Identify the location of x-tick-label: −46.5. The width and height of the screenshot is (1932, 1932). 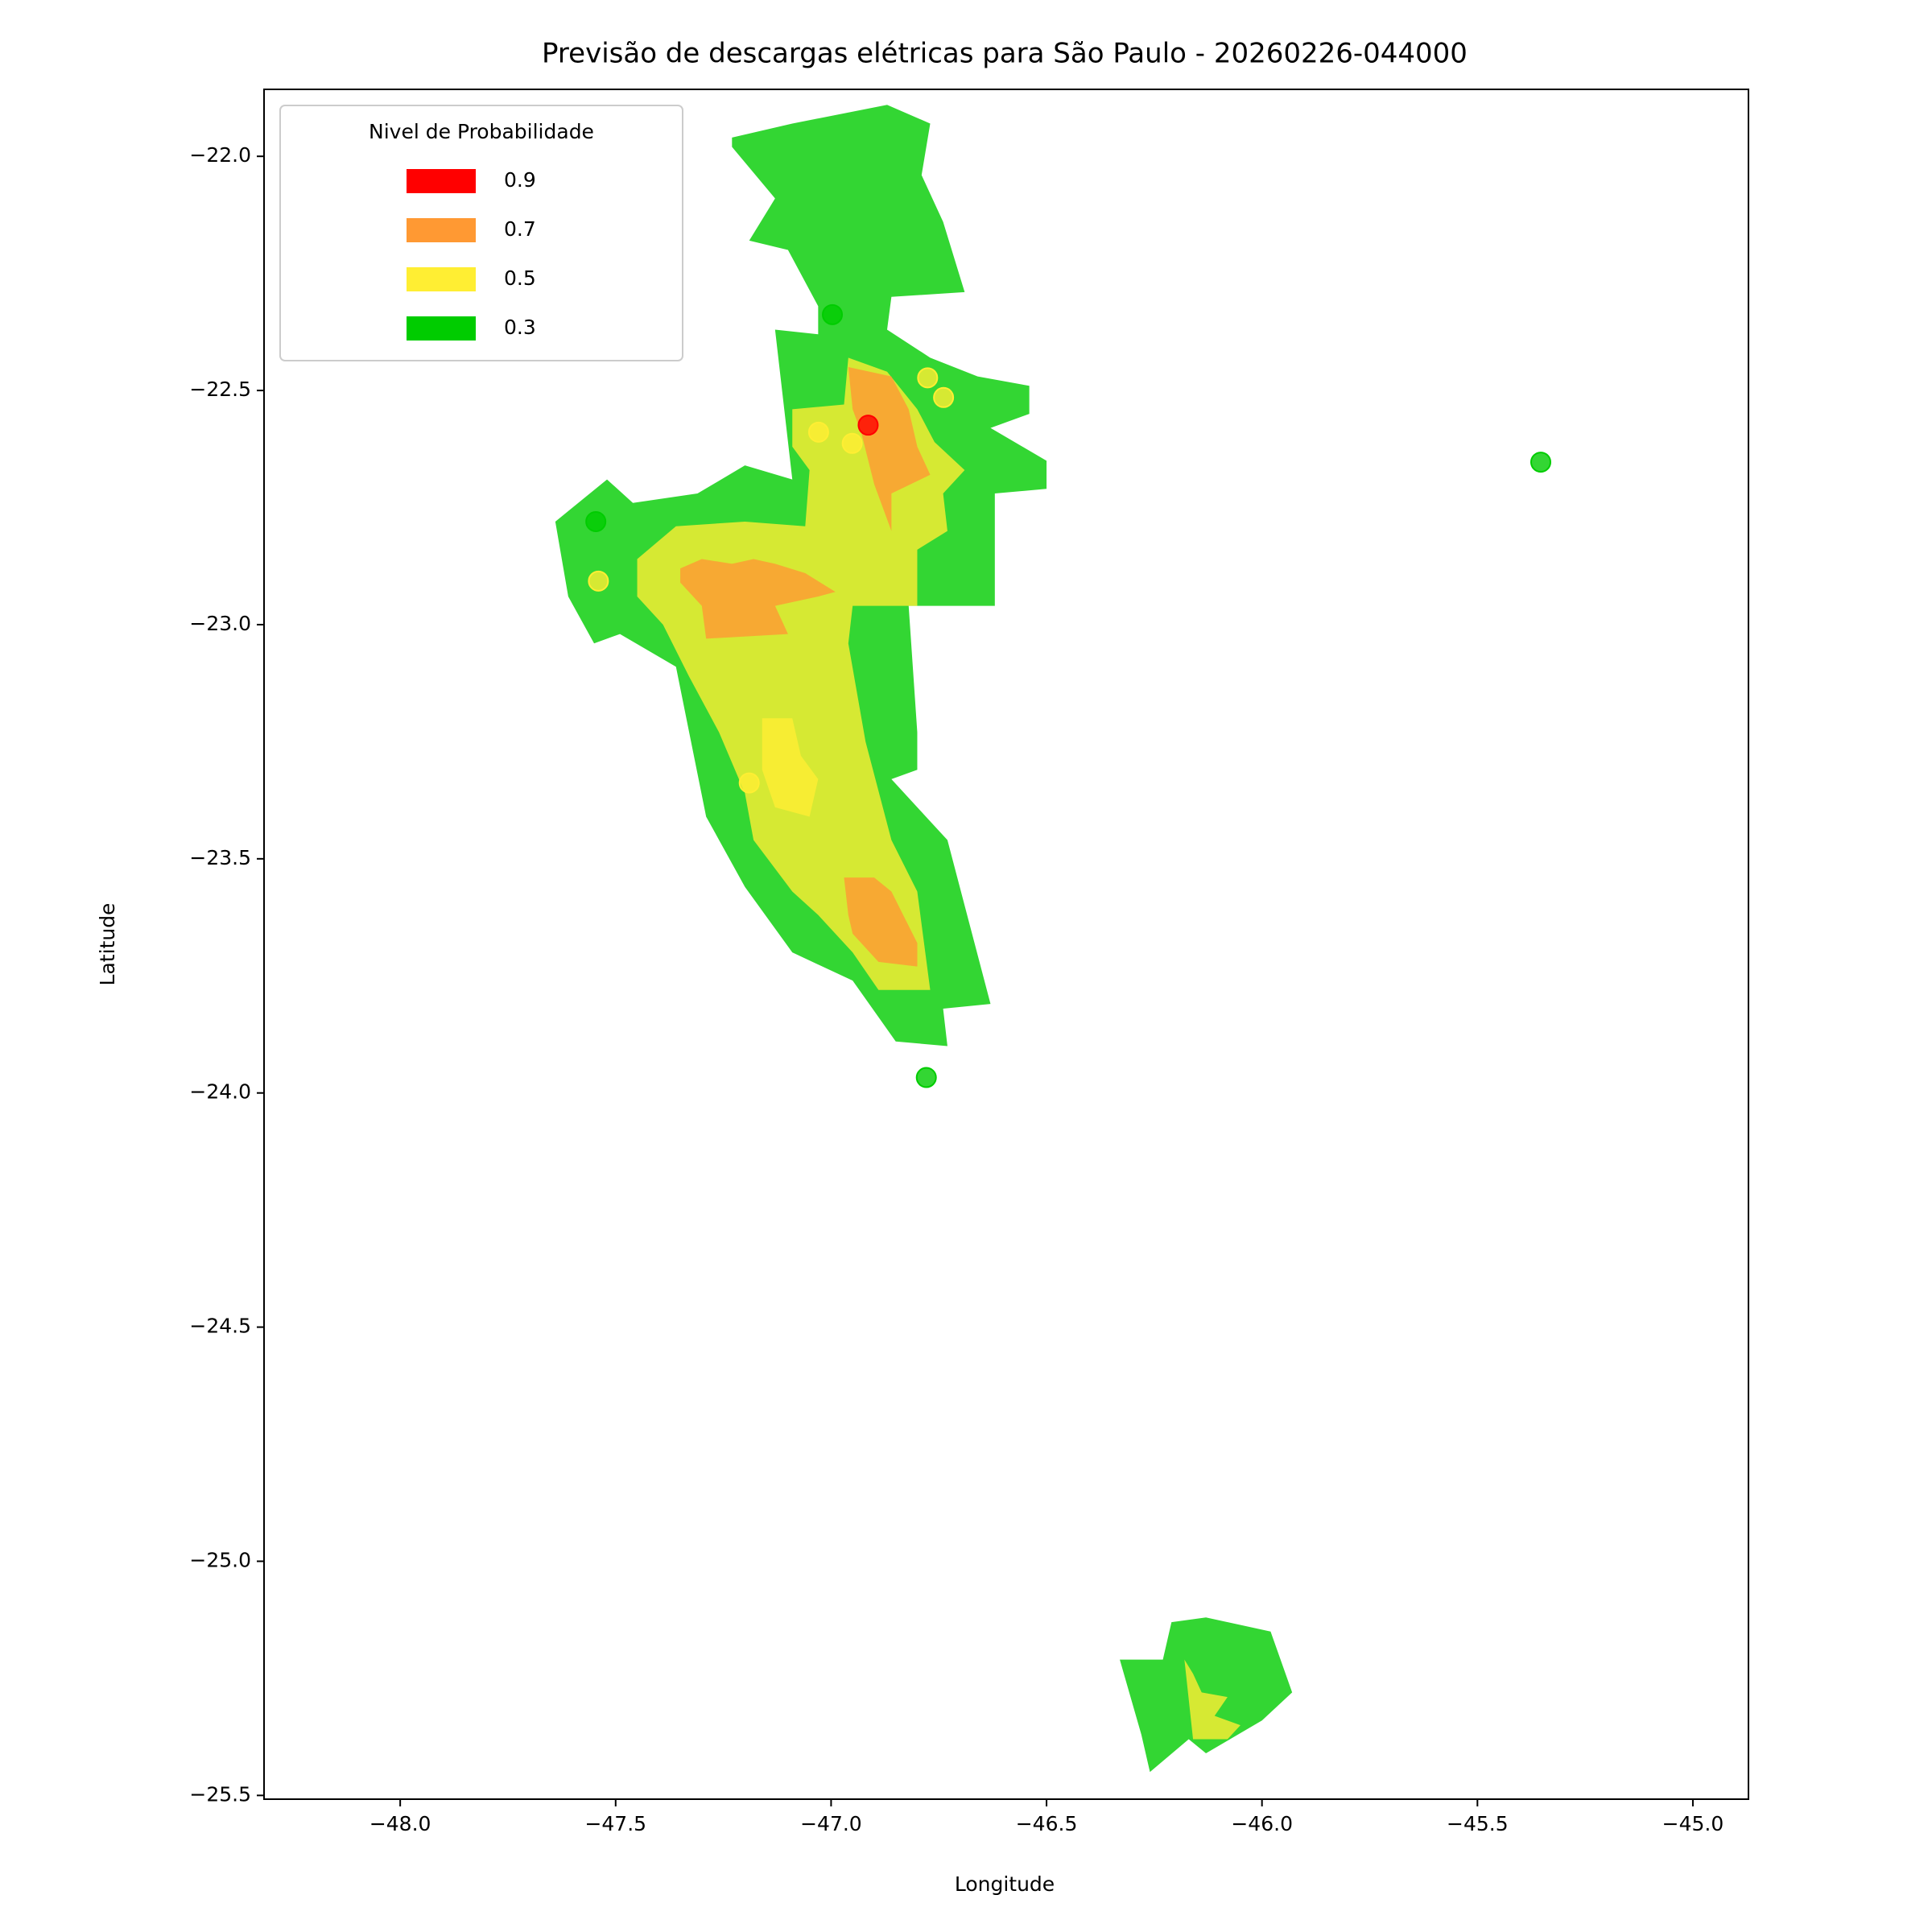
(1047, 1823).